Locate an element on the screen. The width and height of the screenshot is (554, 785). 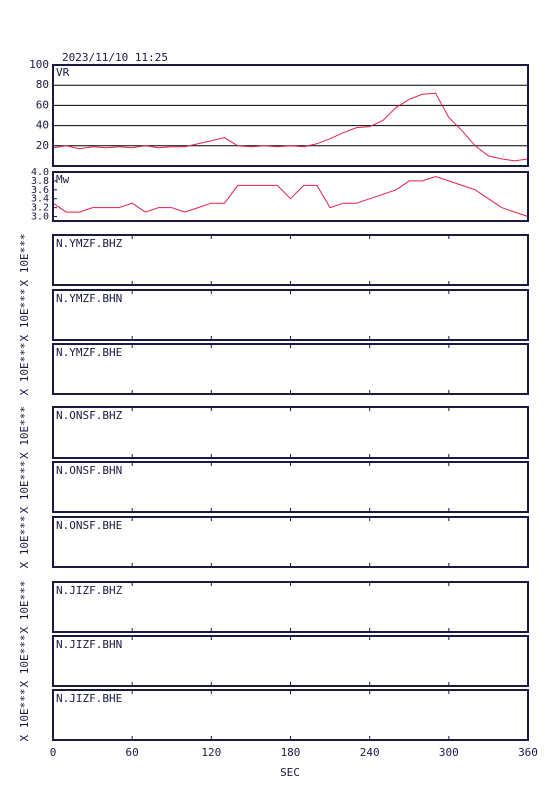
y-tick-label: 80 is located at coordinates (42, 84).